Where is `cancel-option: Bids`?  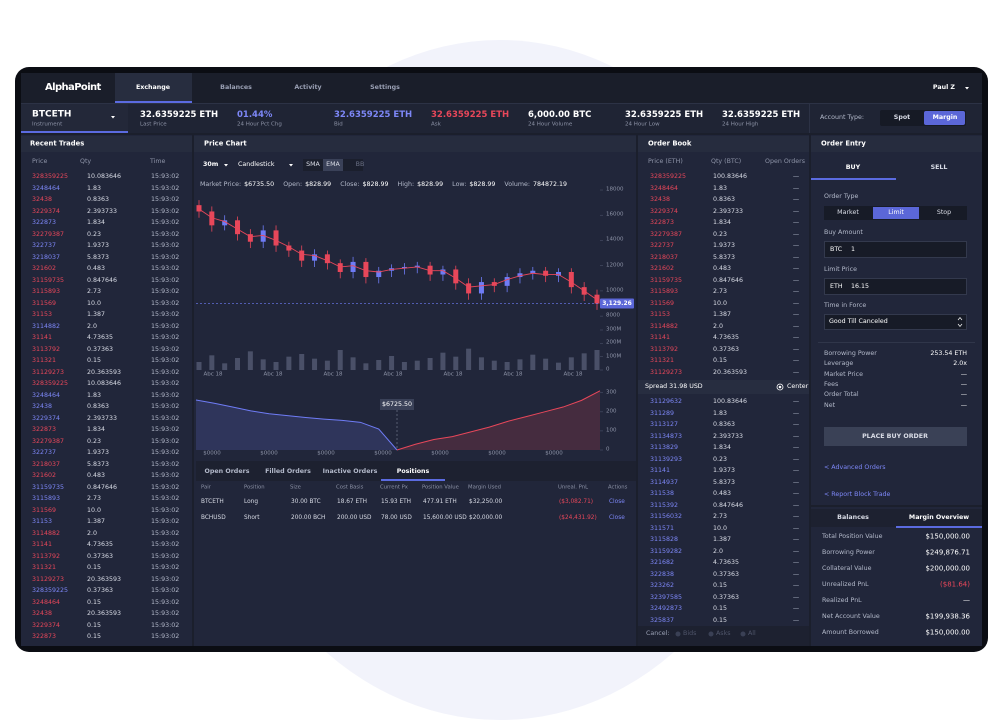
cancel-option: Bids is located at coordinates (690, 633).